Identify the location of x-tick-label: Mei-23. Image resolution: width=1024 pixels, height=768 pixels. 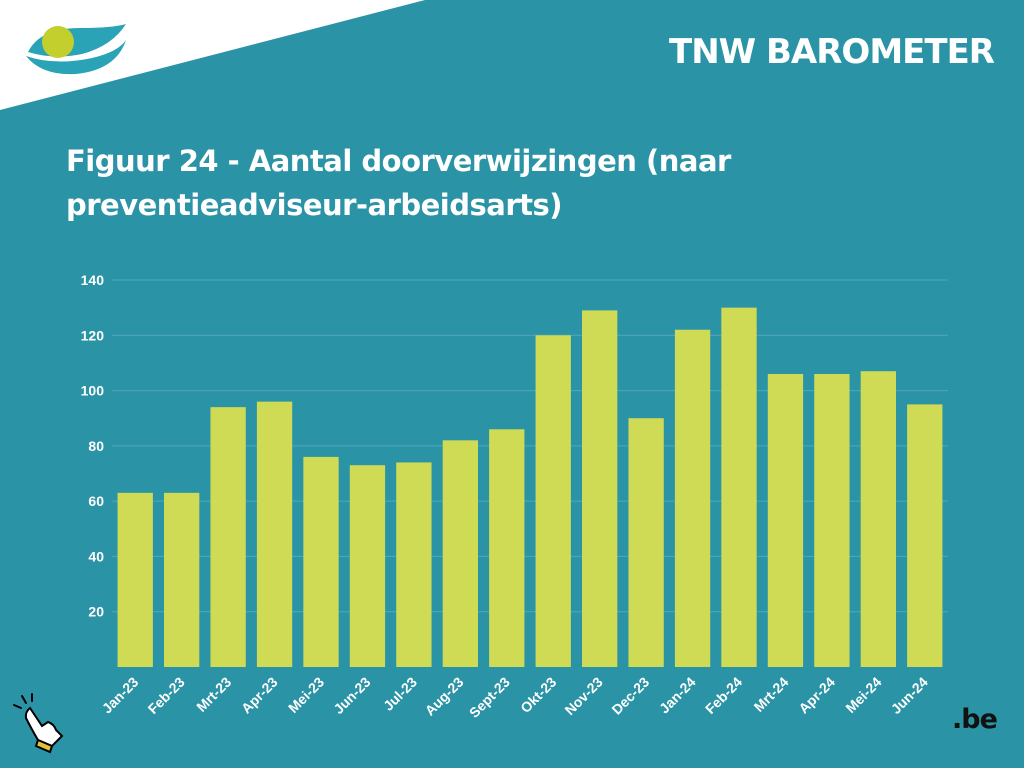
(306, 695).